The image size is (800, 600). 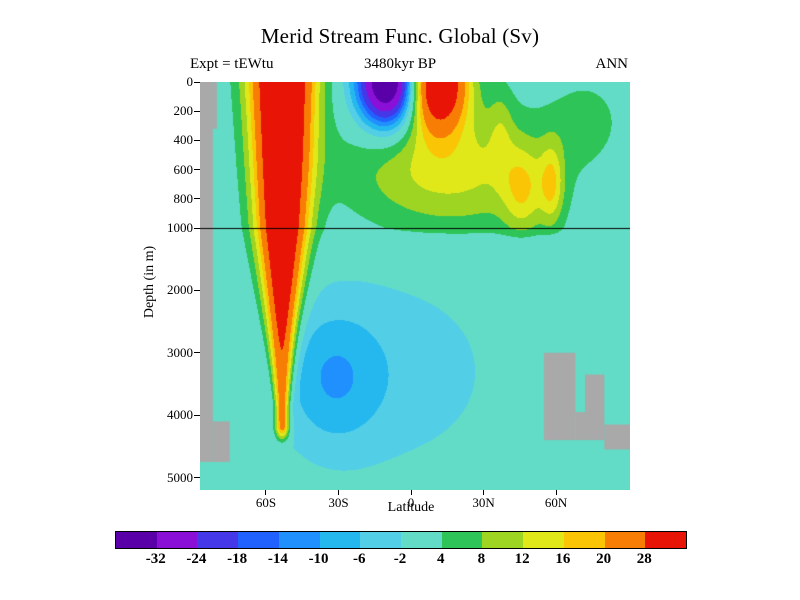 I want to click on colorbar-tick-label: 4, so click(x=440, y=559).